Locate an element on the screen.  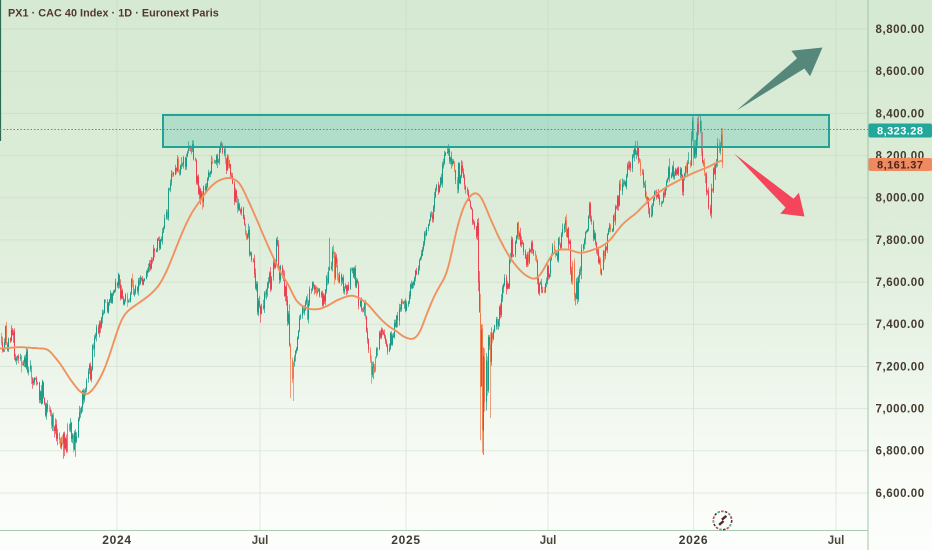
svg-text: 6,800.00 is located at coordinates (900, 452).